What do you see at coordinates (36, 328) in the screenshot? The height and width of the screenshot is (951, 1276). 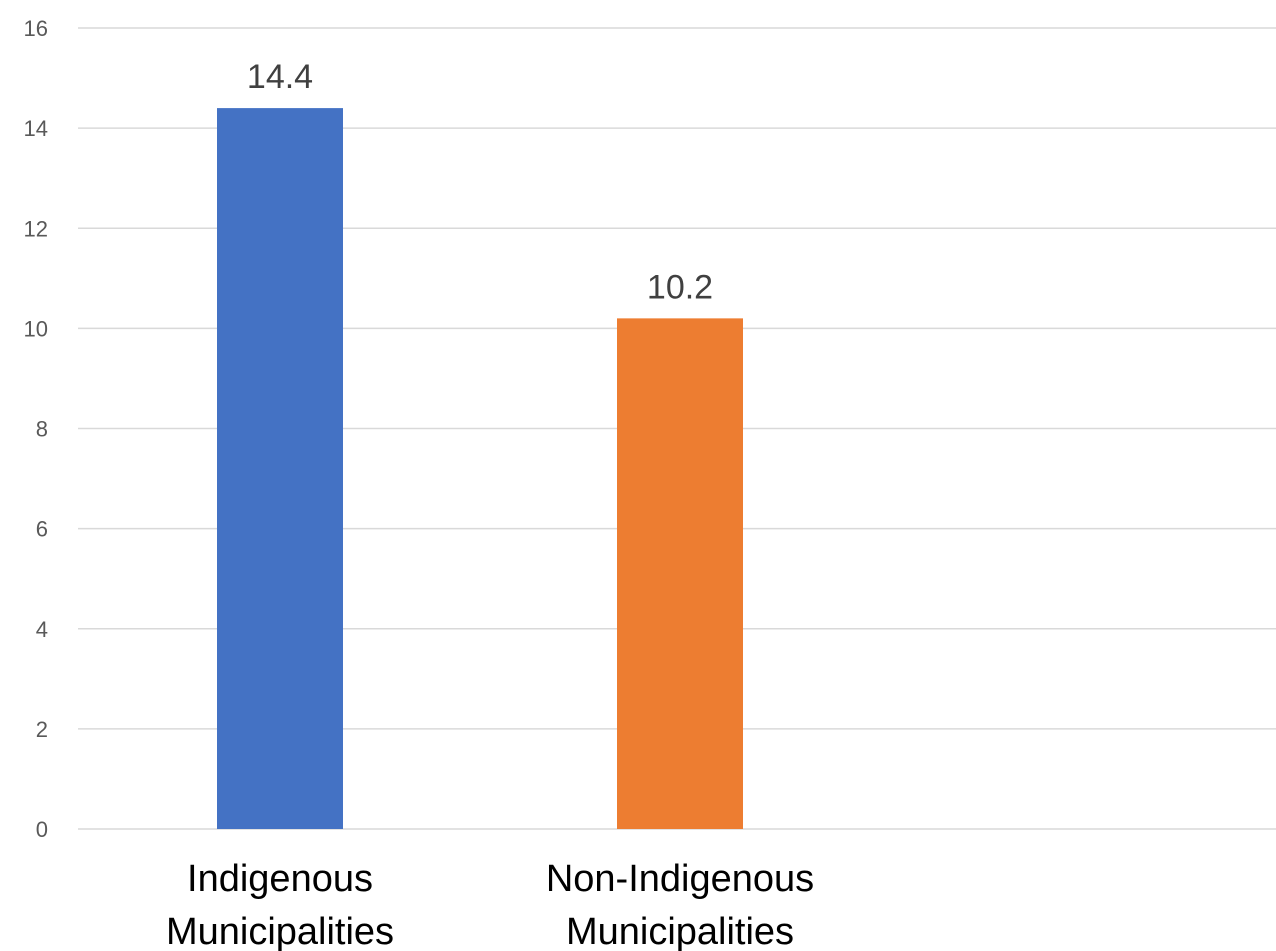 I see `y-tick-label: 10` at bounding box center [36, 328].